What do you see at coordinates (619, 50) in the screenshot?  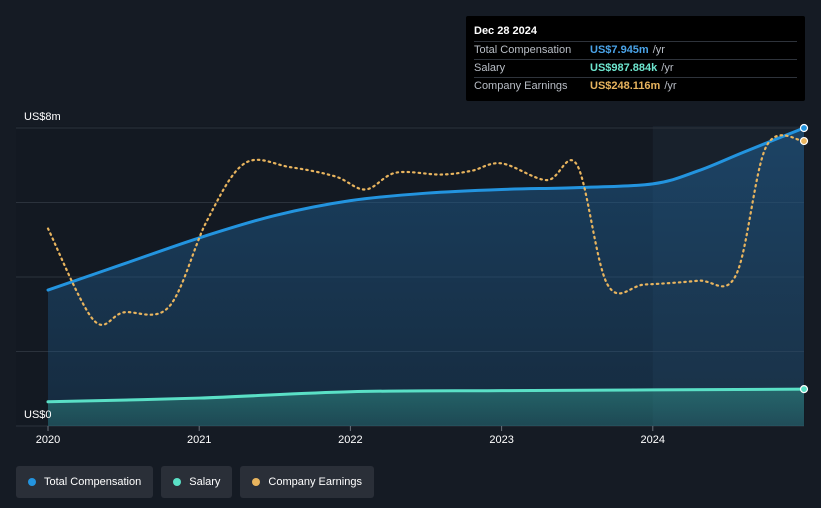 I see `tooltip-value: US$7.945m` at bounding box center [619, 50].